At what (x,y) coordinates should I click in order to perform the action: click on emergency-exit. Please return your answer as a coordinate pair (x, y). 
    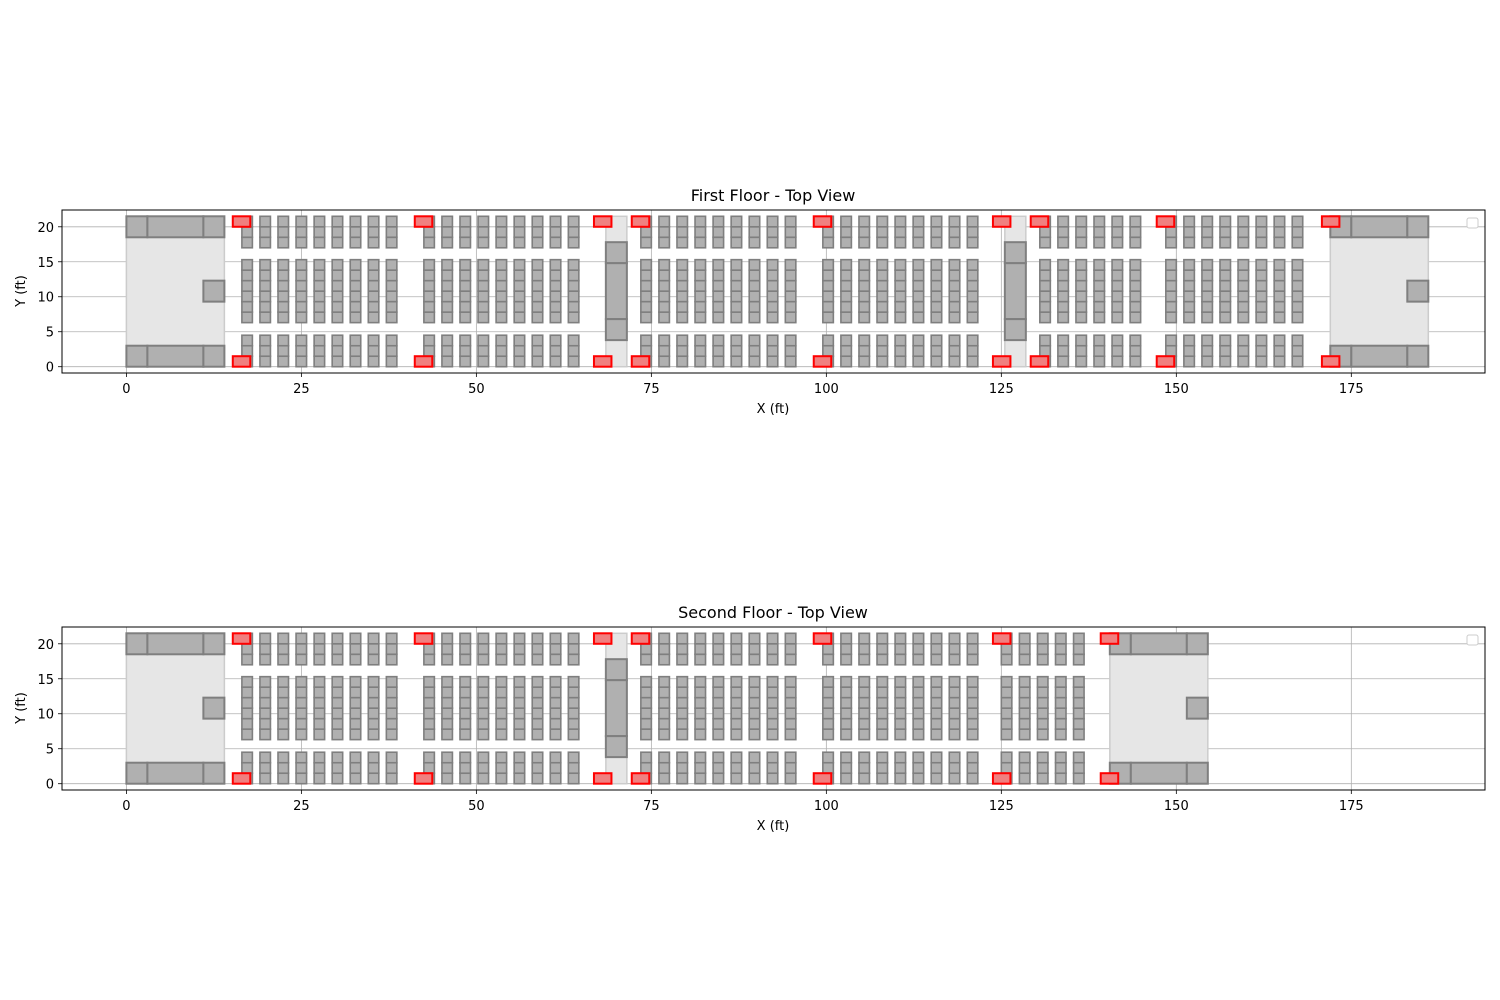
    Looking at the image, I should click on (602, 778).